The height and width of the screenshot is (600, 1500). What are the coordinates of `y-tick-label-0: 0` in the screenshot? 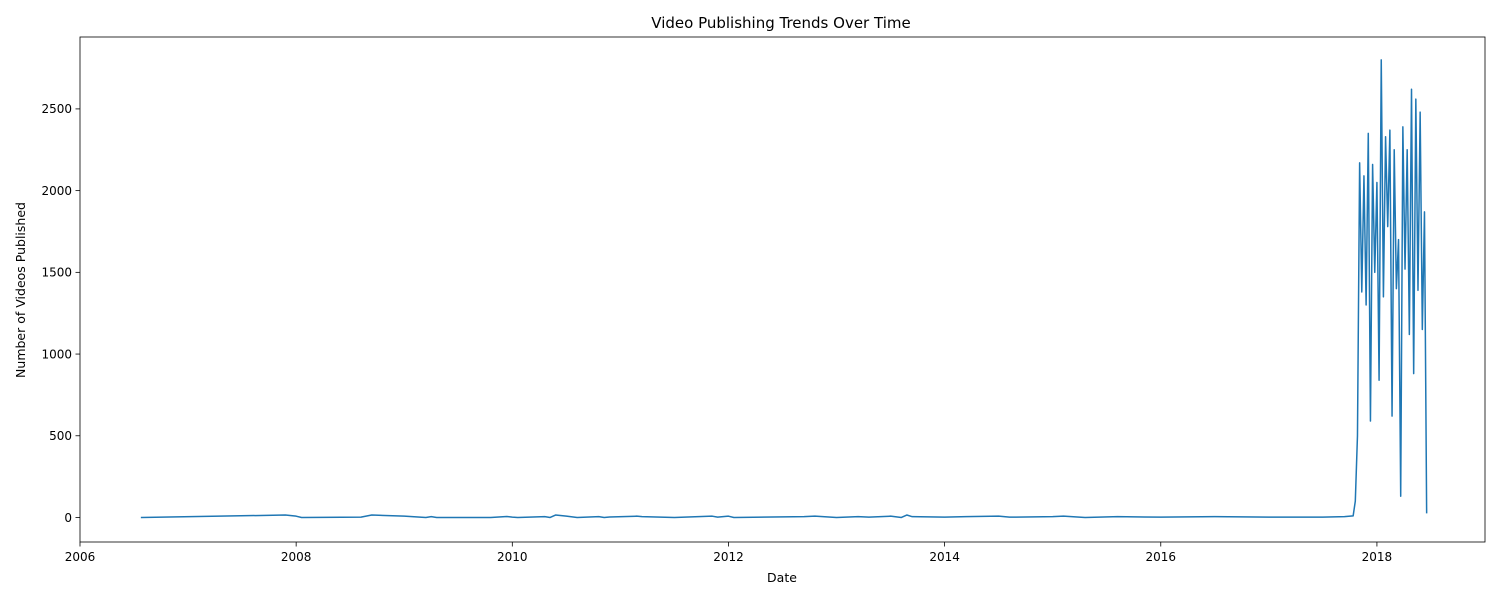 It's located at (68, 518).